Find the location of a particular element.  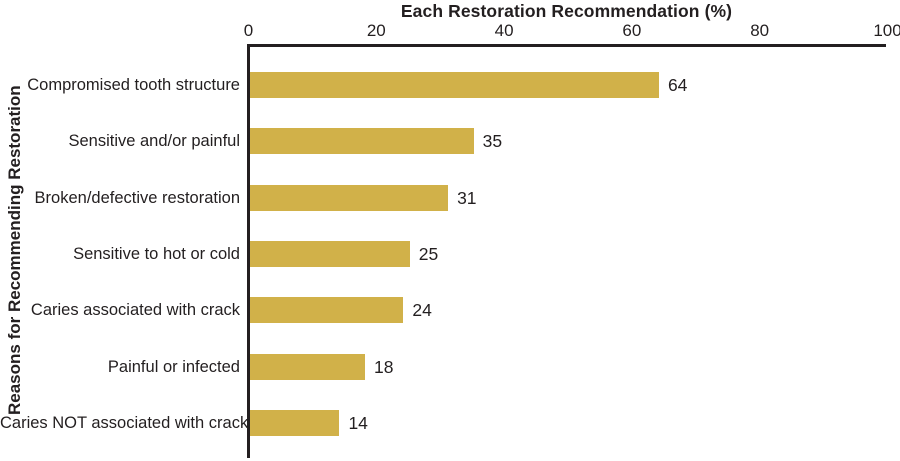

category-label: Caries associated with crack is located at coordinates (135, 310).